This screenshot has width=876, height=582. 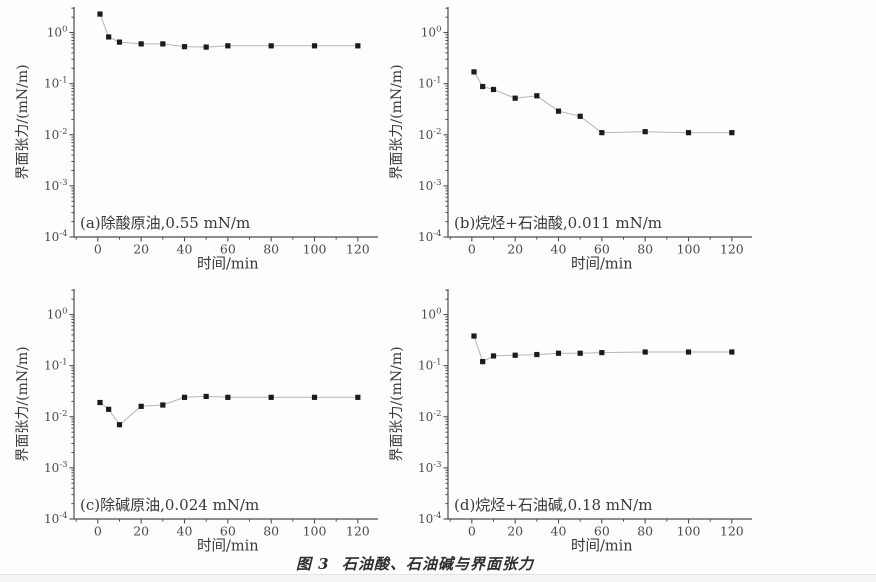 I want to click on figure-caption: 图 3 石油酸、石油碱与界面张力, so click(x=415, y=564).